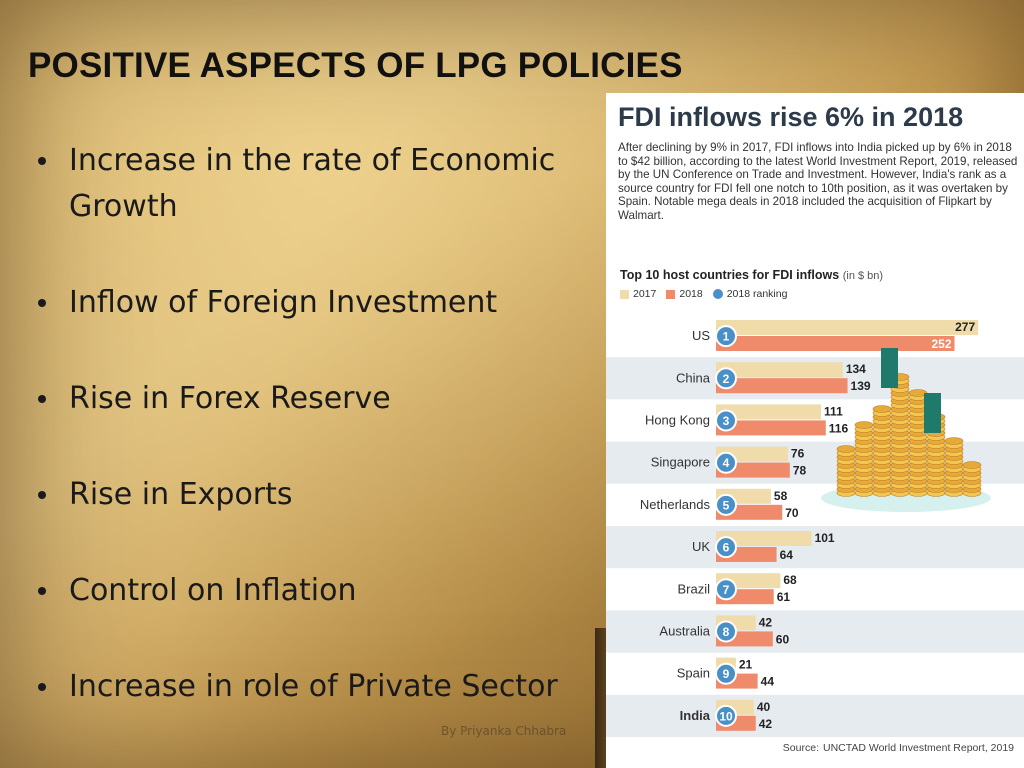 The height and width of the screenshot is (768, 1024). I want to click on value-label-2018: 139, so click(861, 386).